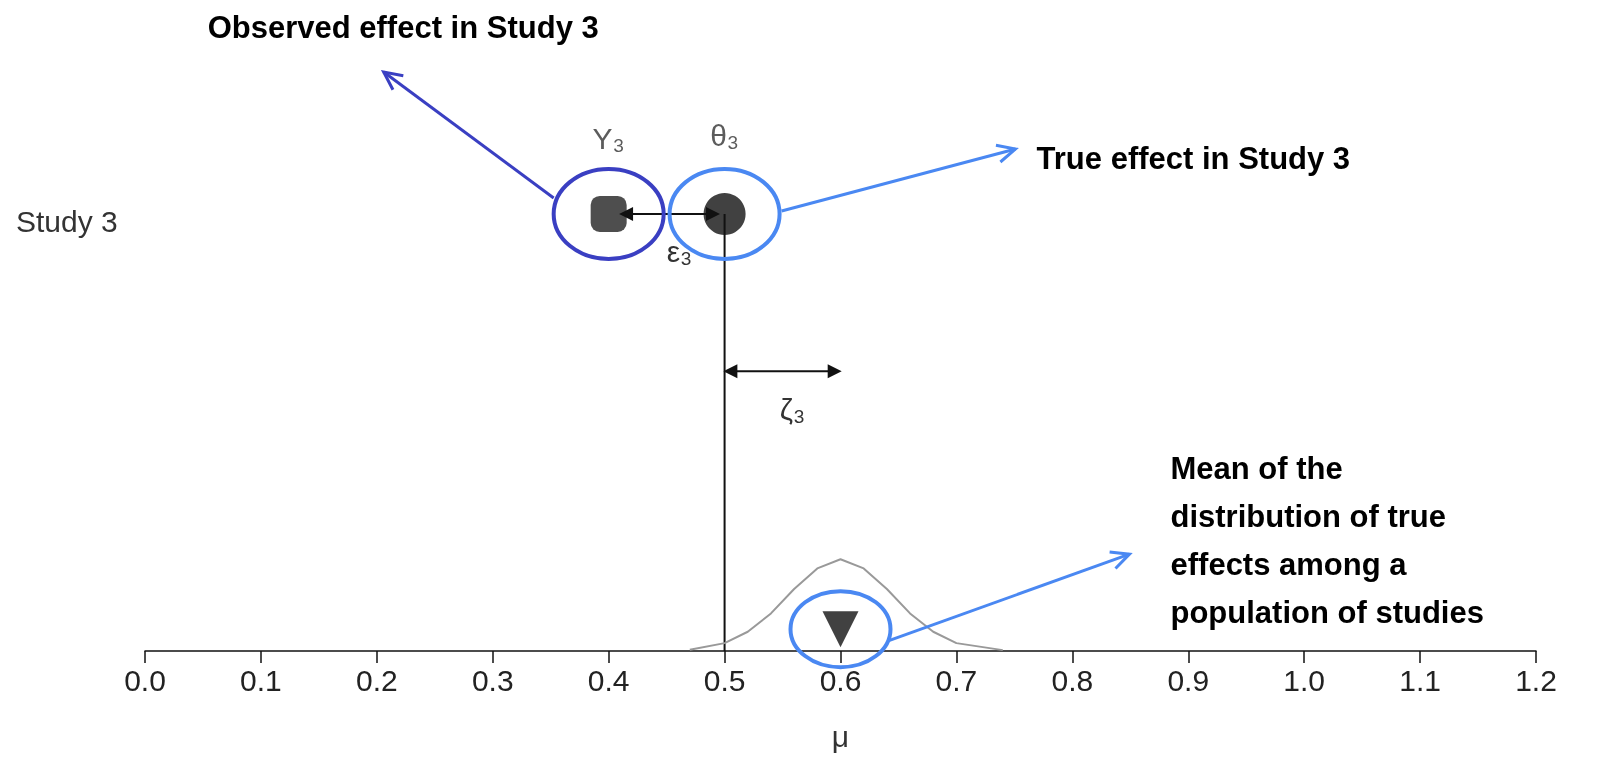  Describe the element at coordinates (1072, 680) in the screenshot. I see `x-tick-label: 0.8` at that location.